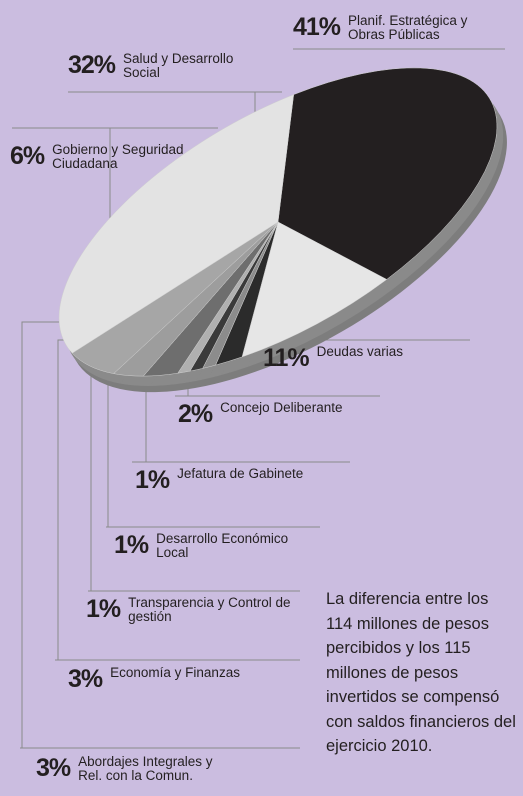 The width and height of the screenshot is (523, 796). Describe the element at coordinates (359, 351) in the screenshot. I see `category-label: Deudas varias` at that location.